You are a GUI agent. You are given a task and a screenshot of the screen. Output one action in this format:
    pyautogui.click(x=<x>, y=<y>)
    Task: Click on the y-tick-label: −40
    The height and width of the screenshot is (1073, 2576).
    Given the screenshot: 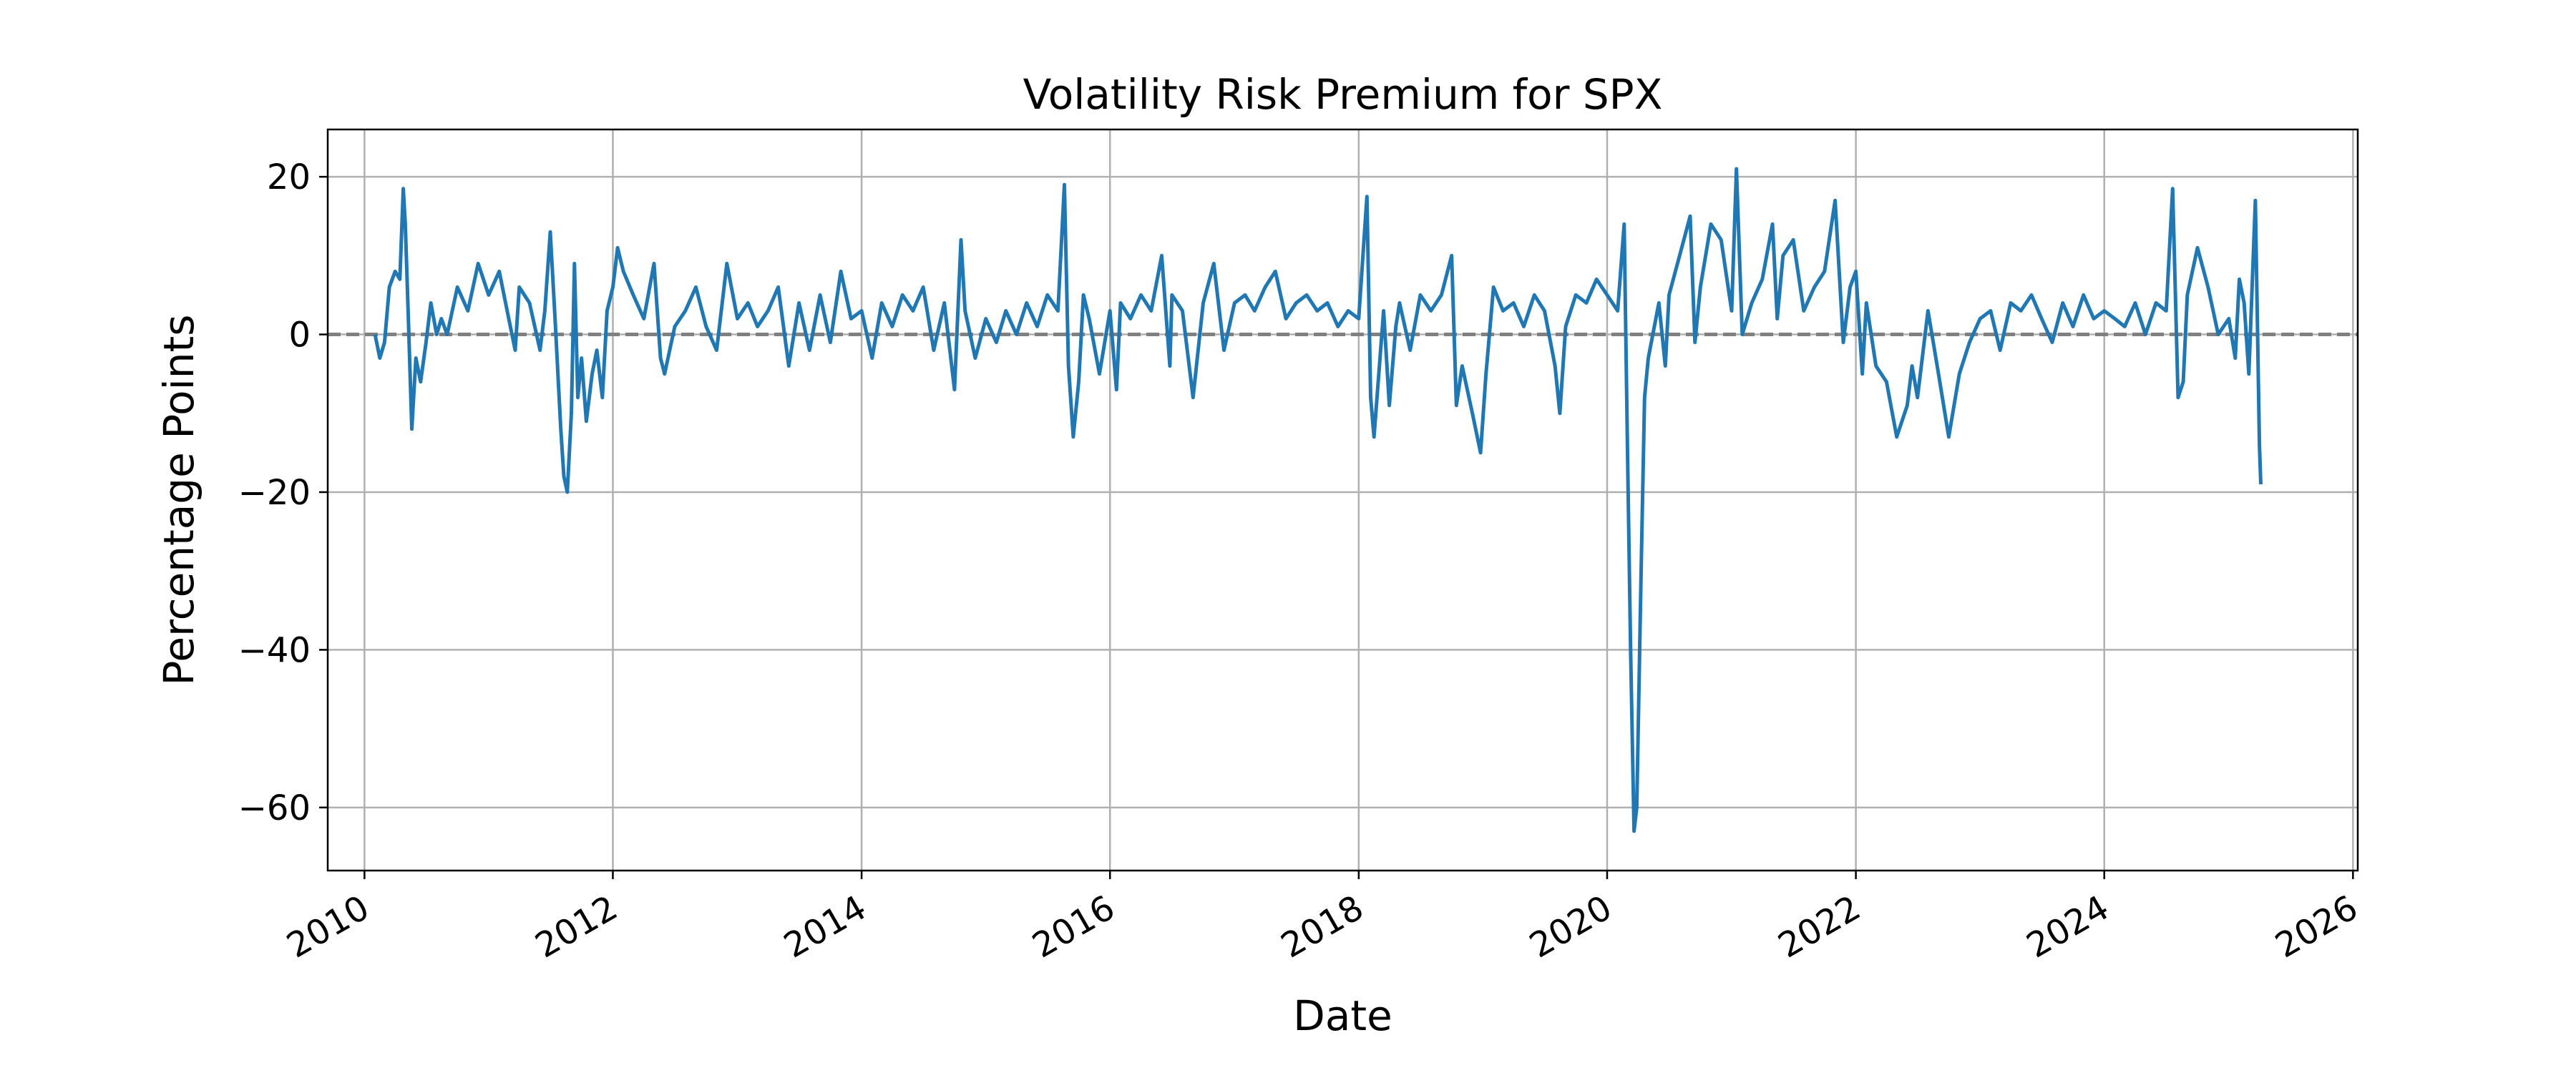 What is the action you would take?
    pyautogui.click(x=274, y=650)
    